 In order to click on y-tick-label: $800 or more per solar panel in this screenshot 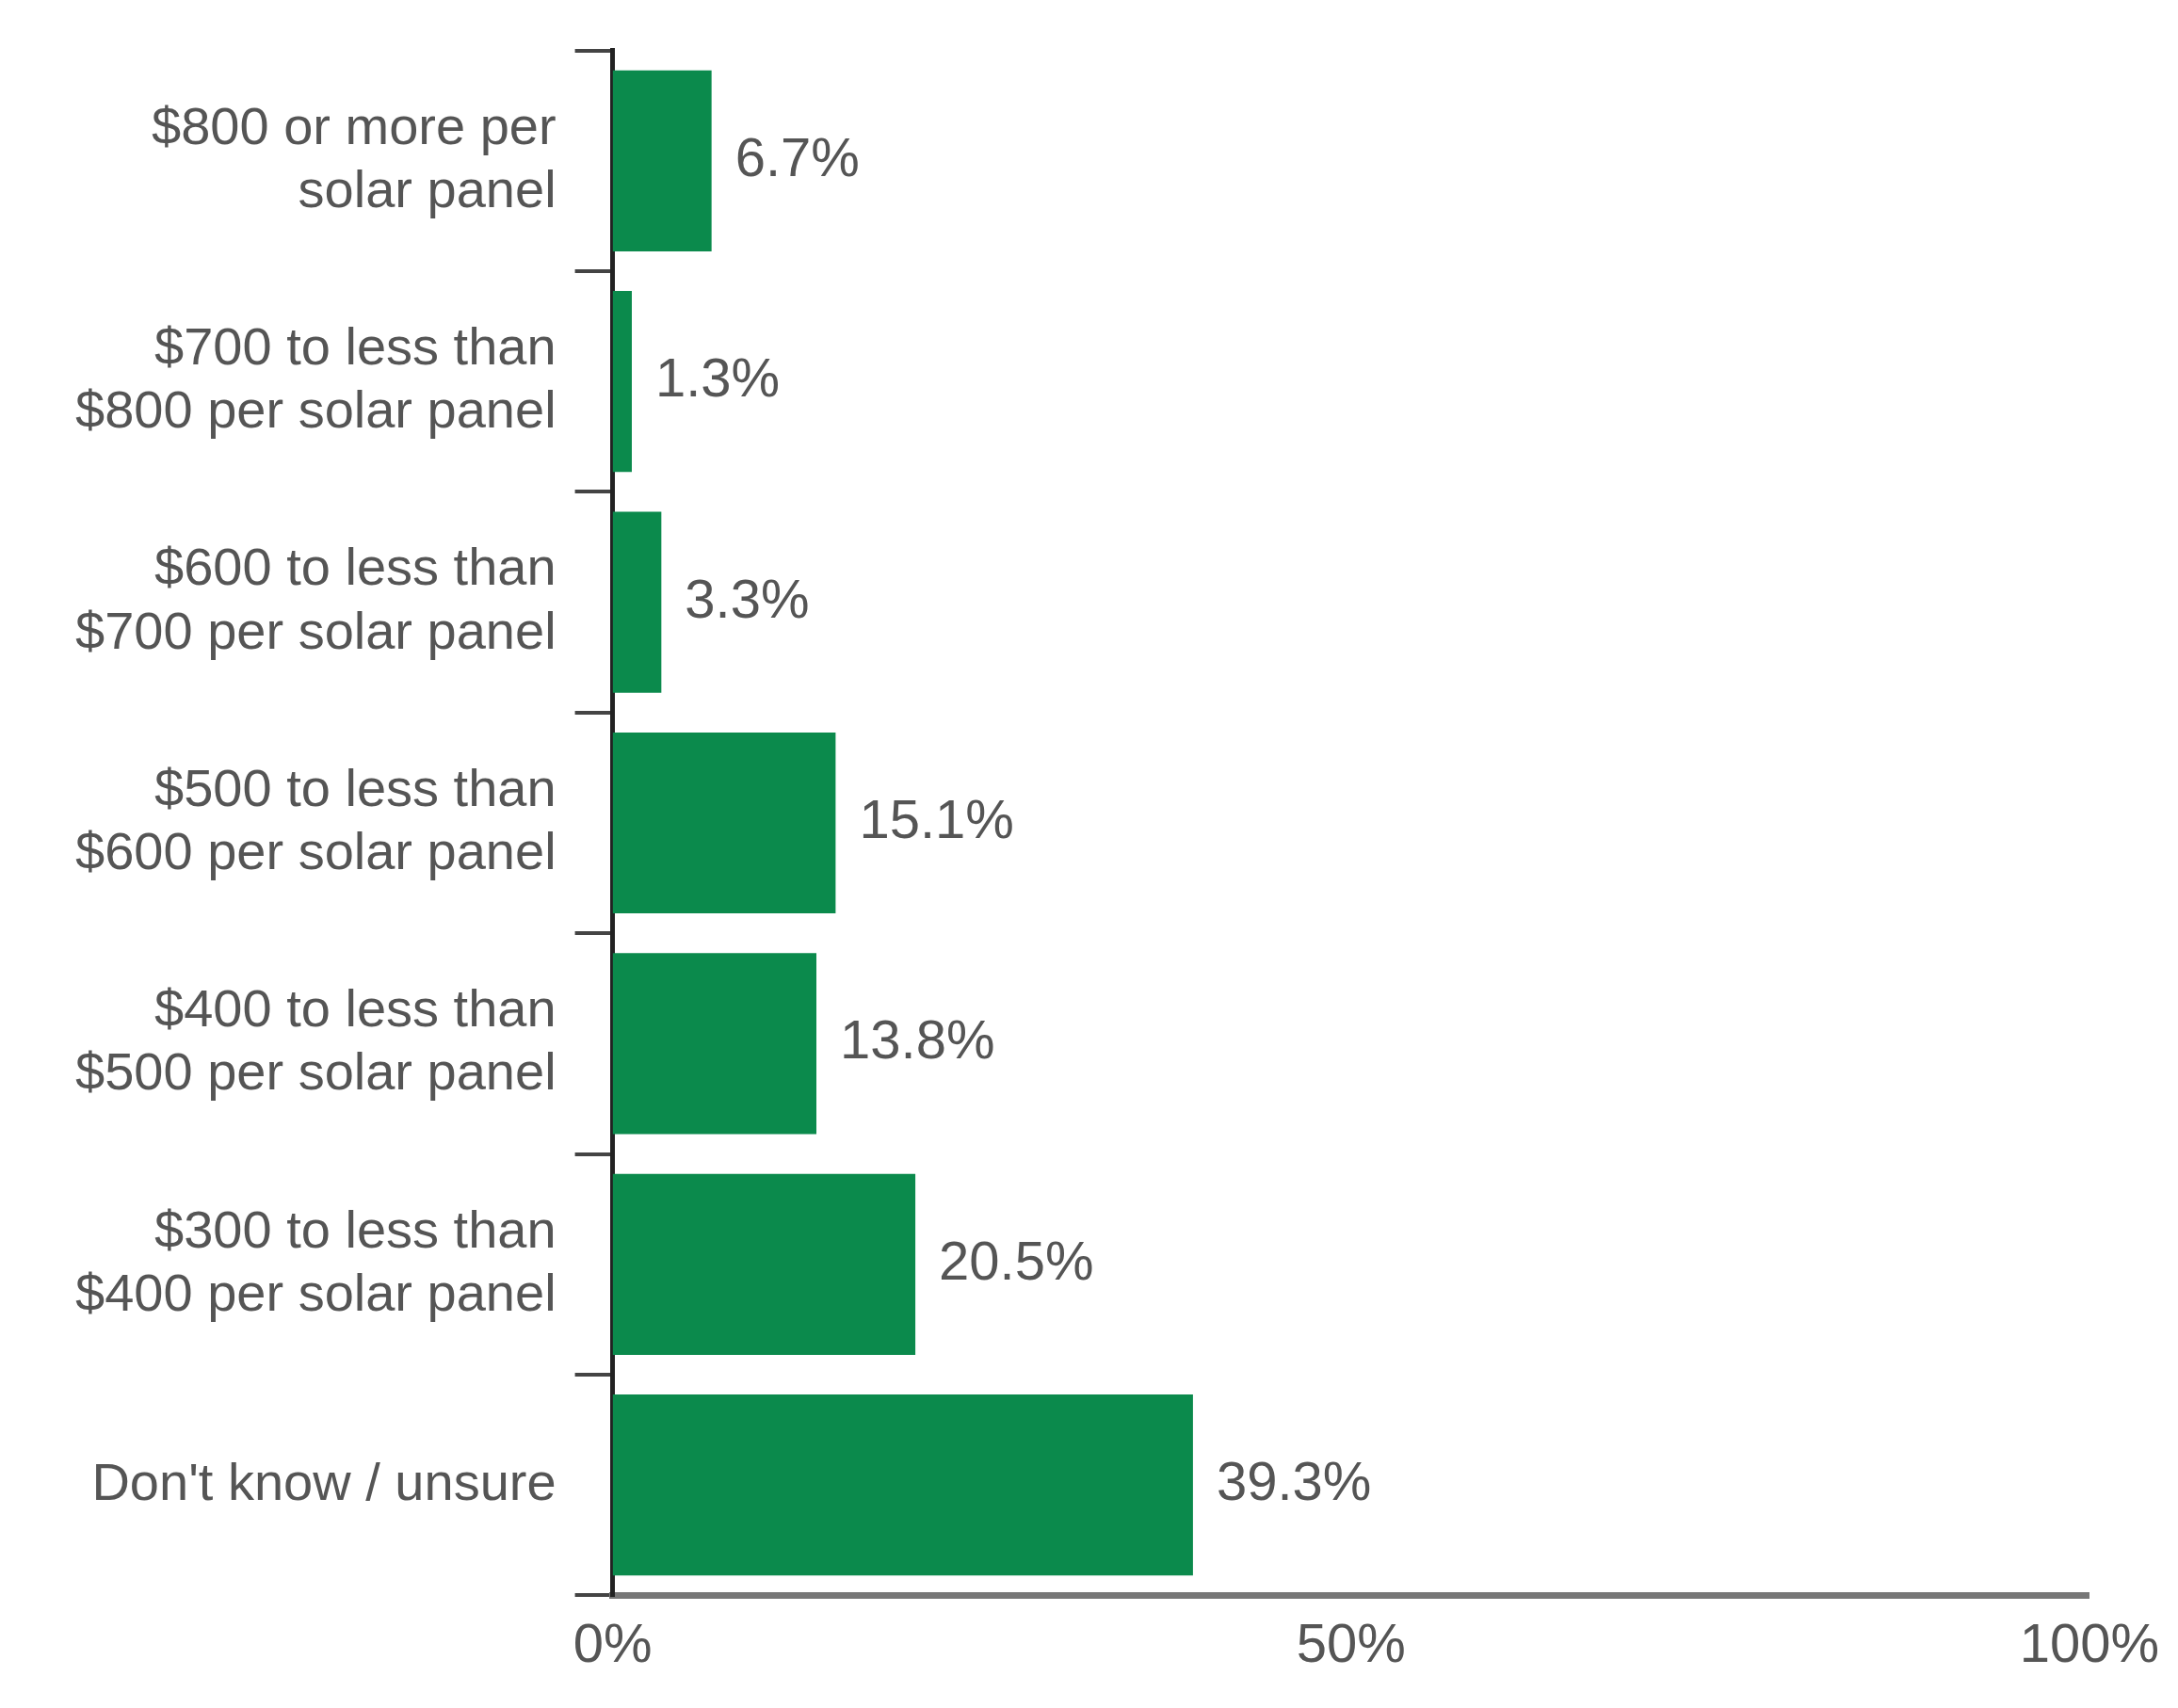, I will do `click(354, 156)`.